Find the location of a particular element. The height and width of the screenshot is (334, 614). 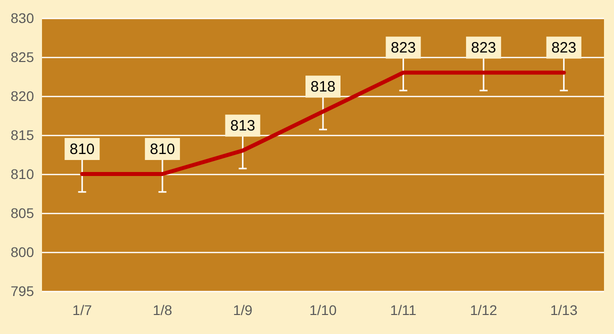

x-tick-label: 1/9 is located at coordinates (242, 310).